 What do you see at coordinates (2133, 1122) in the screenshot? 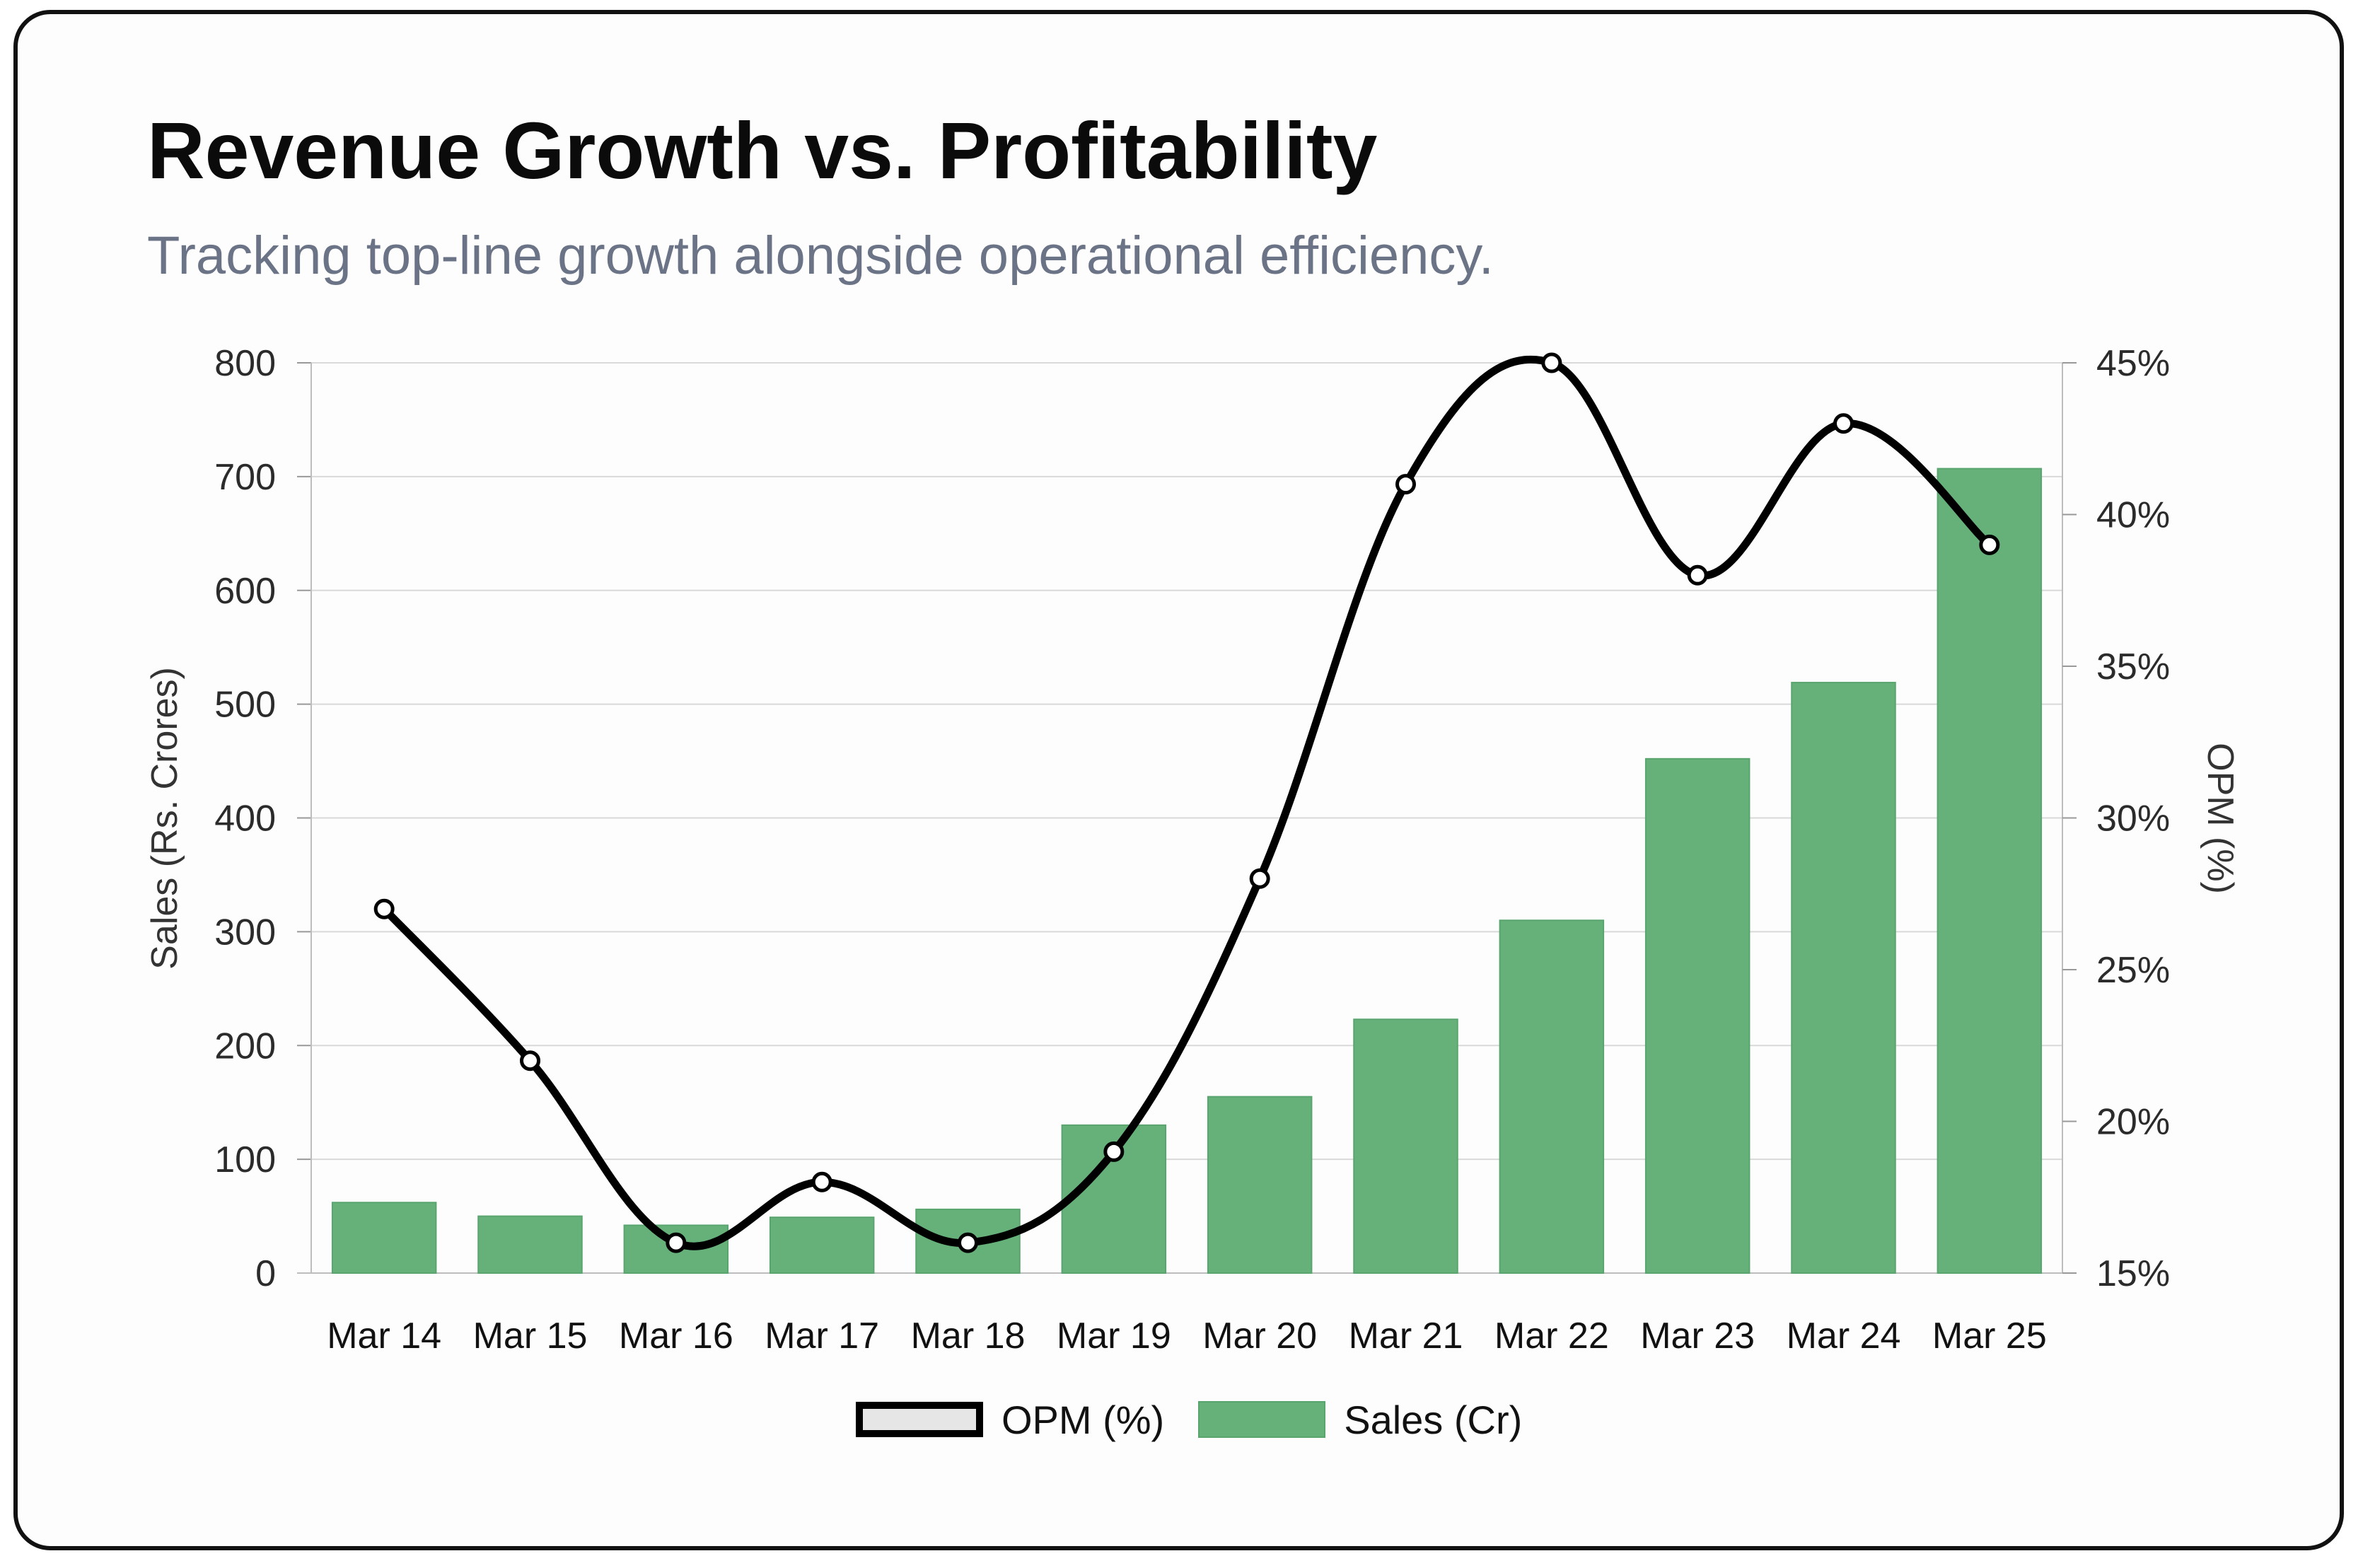
I see `y2-tick-label: 20%` at bounding box center [2133, 1122].